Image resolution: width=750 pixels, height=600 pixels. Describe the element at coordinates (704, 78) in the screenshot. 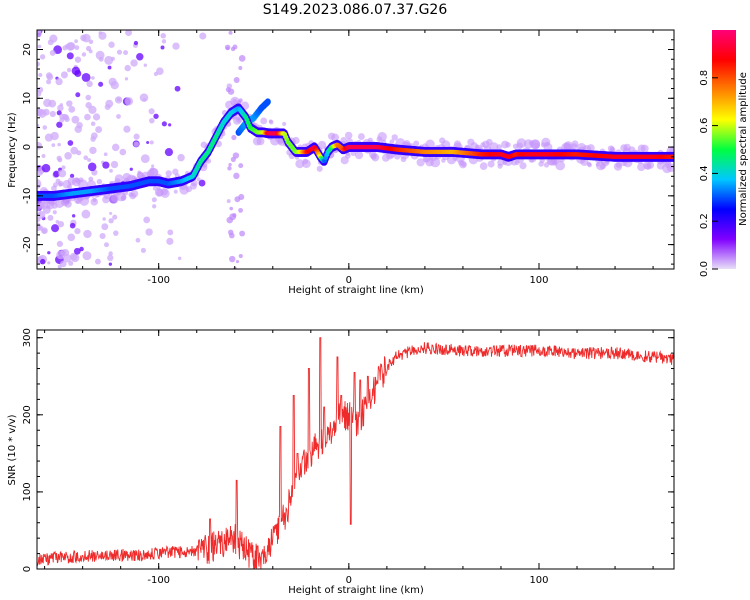

I see `colorbar-tick-label: 0.8` at that location.